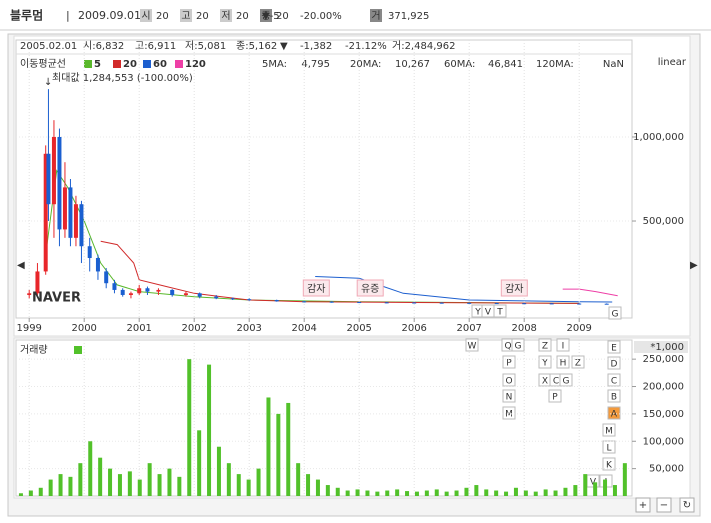 This screenshot has width=711, height=523. I want to click on zoom-in-icon: +, so click(643, 505).